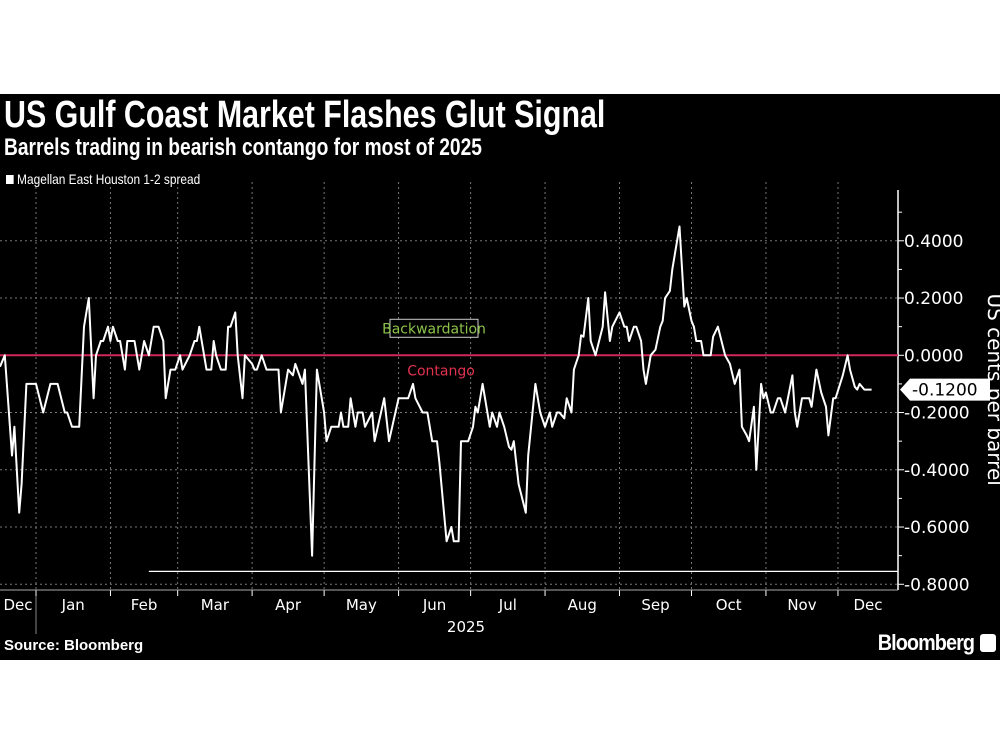  What do you see at coordinates (582, 605) in the screenshot?
I see `x-tick-label: Aug` at bounding box center [582, 605].